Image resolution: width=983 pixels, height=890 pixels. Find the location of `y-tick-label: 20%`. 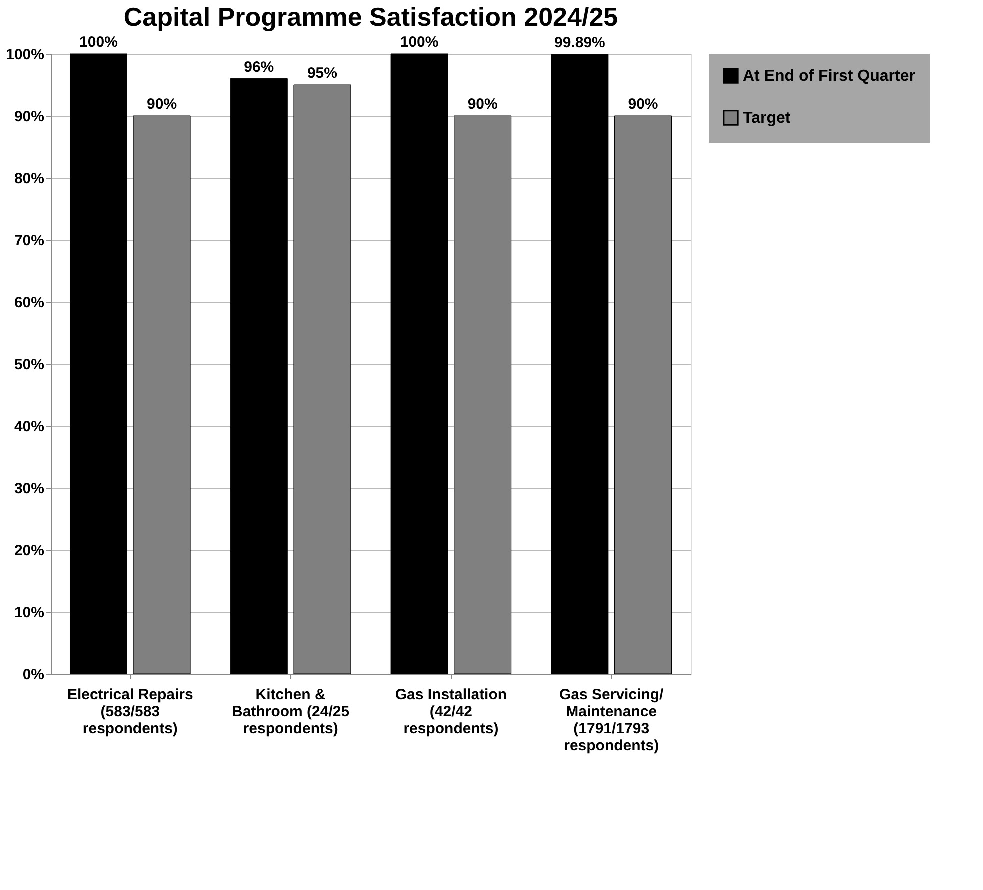

y-tick-label: 20% is located at coordinates (29, 551).